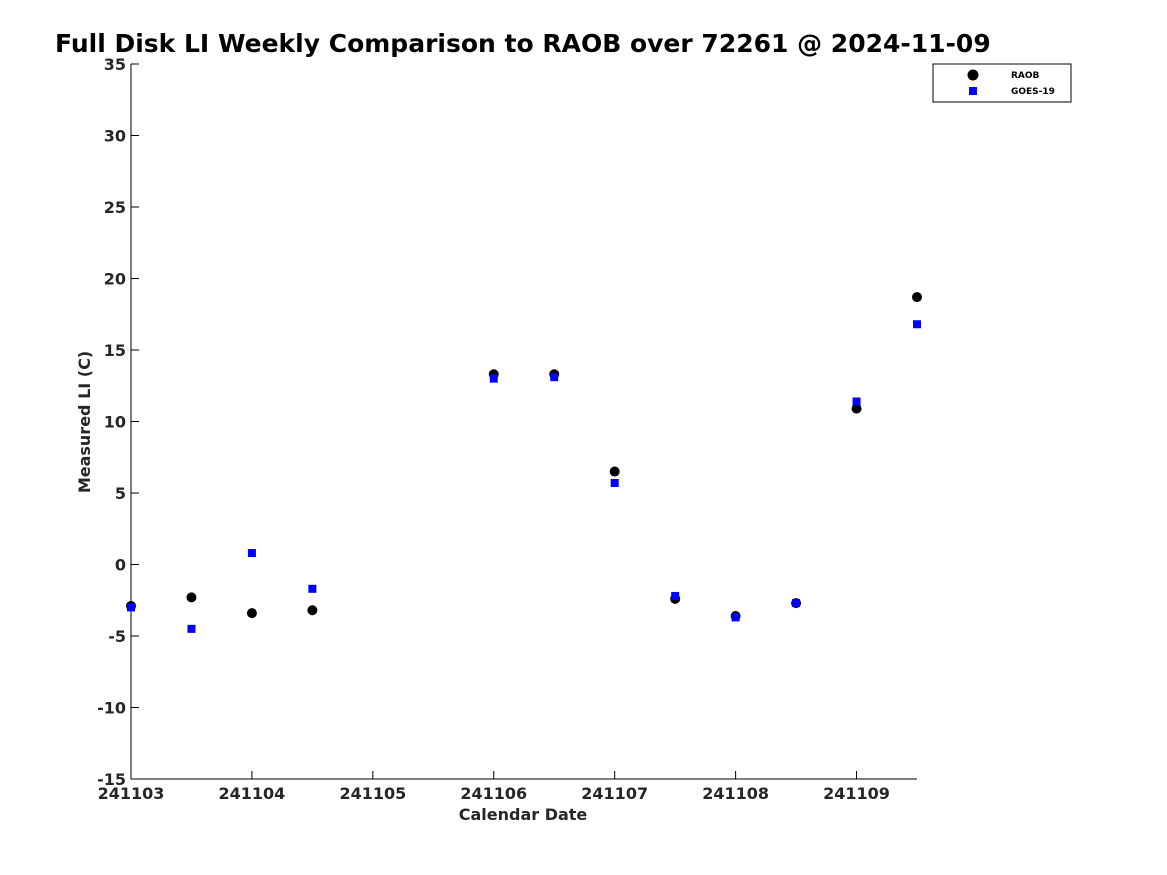 The image size is (1167, 875). I want to click on y-tick-label: -5, so click(117, 636).